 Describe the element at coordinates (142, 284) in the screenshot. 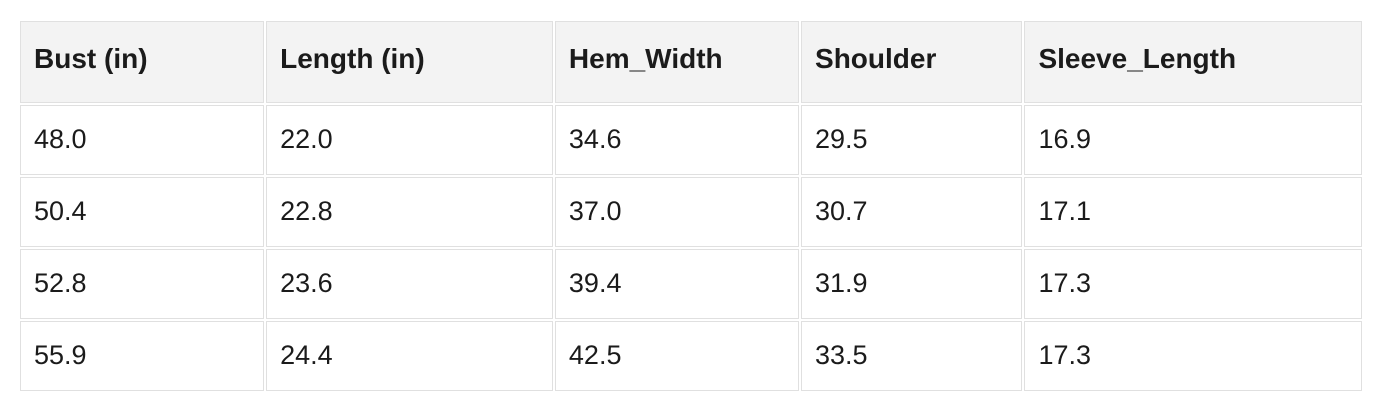

I see `table-cell: 52.8` at that location.